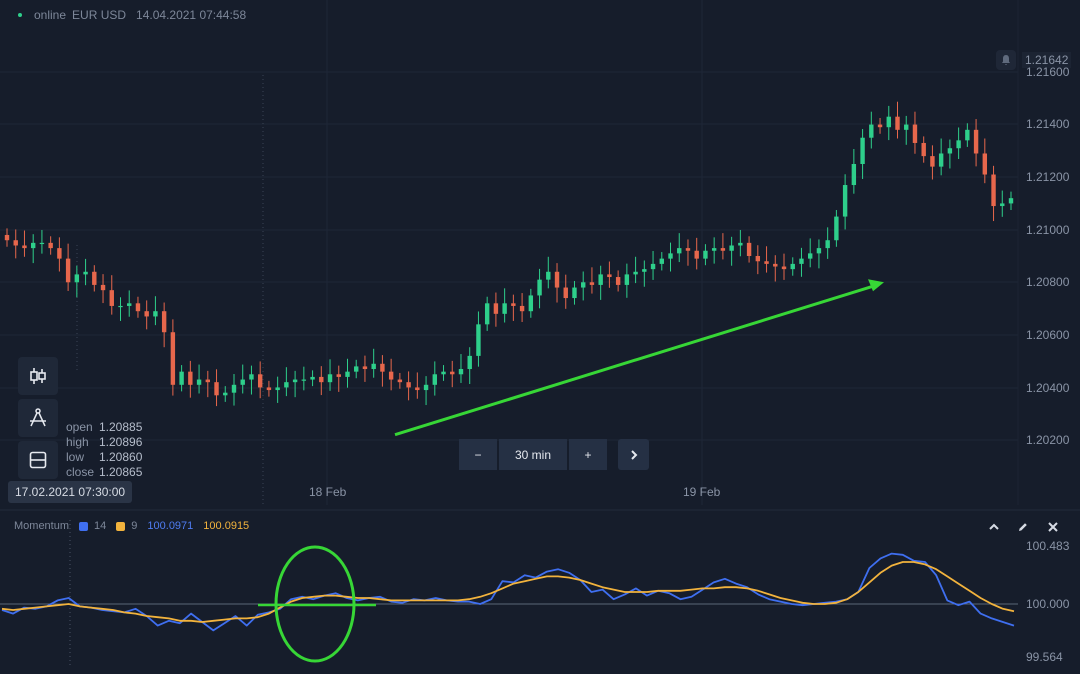 The height and width of the screenshot is (674, 1080). I want to click on price-tick-label: 1.20800, so click(1048, 282).